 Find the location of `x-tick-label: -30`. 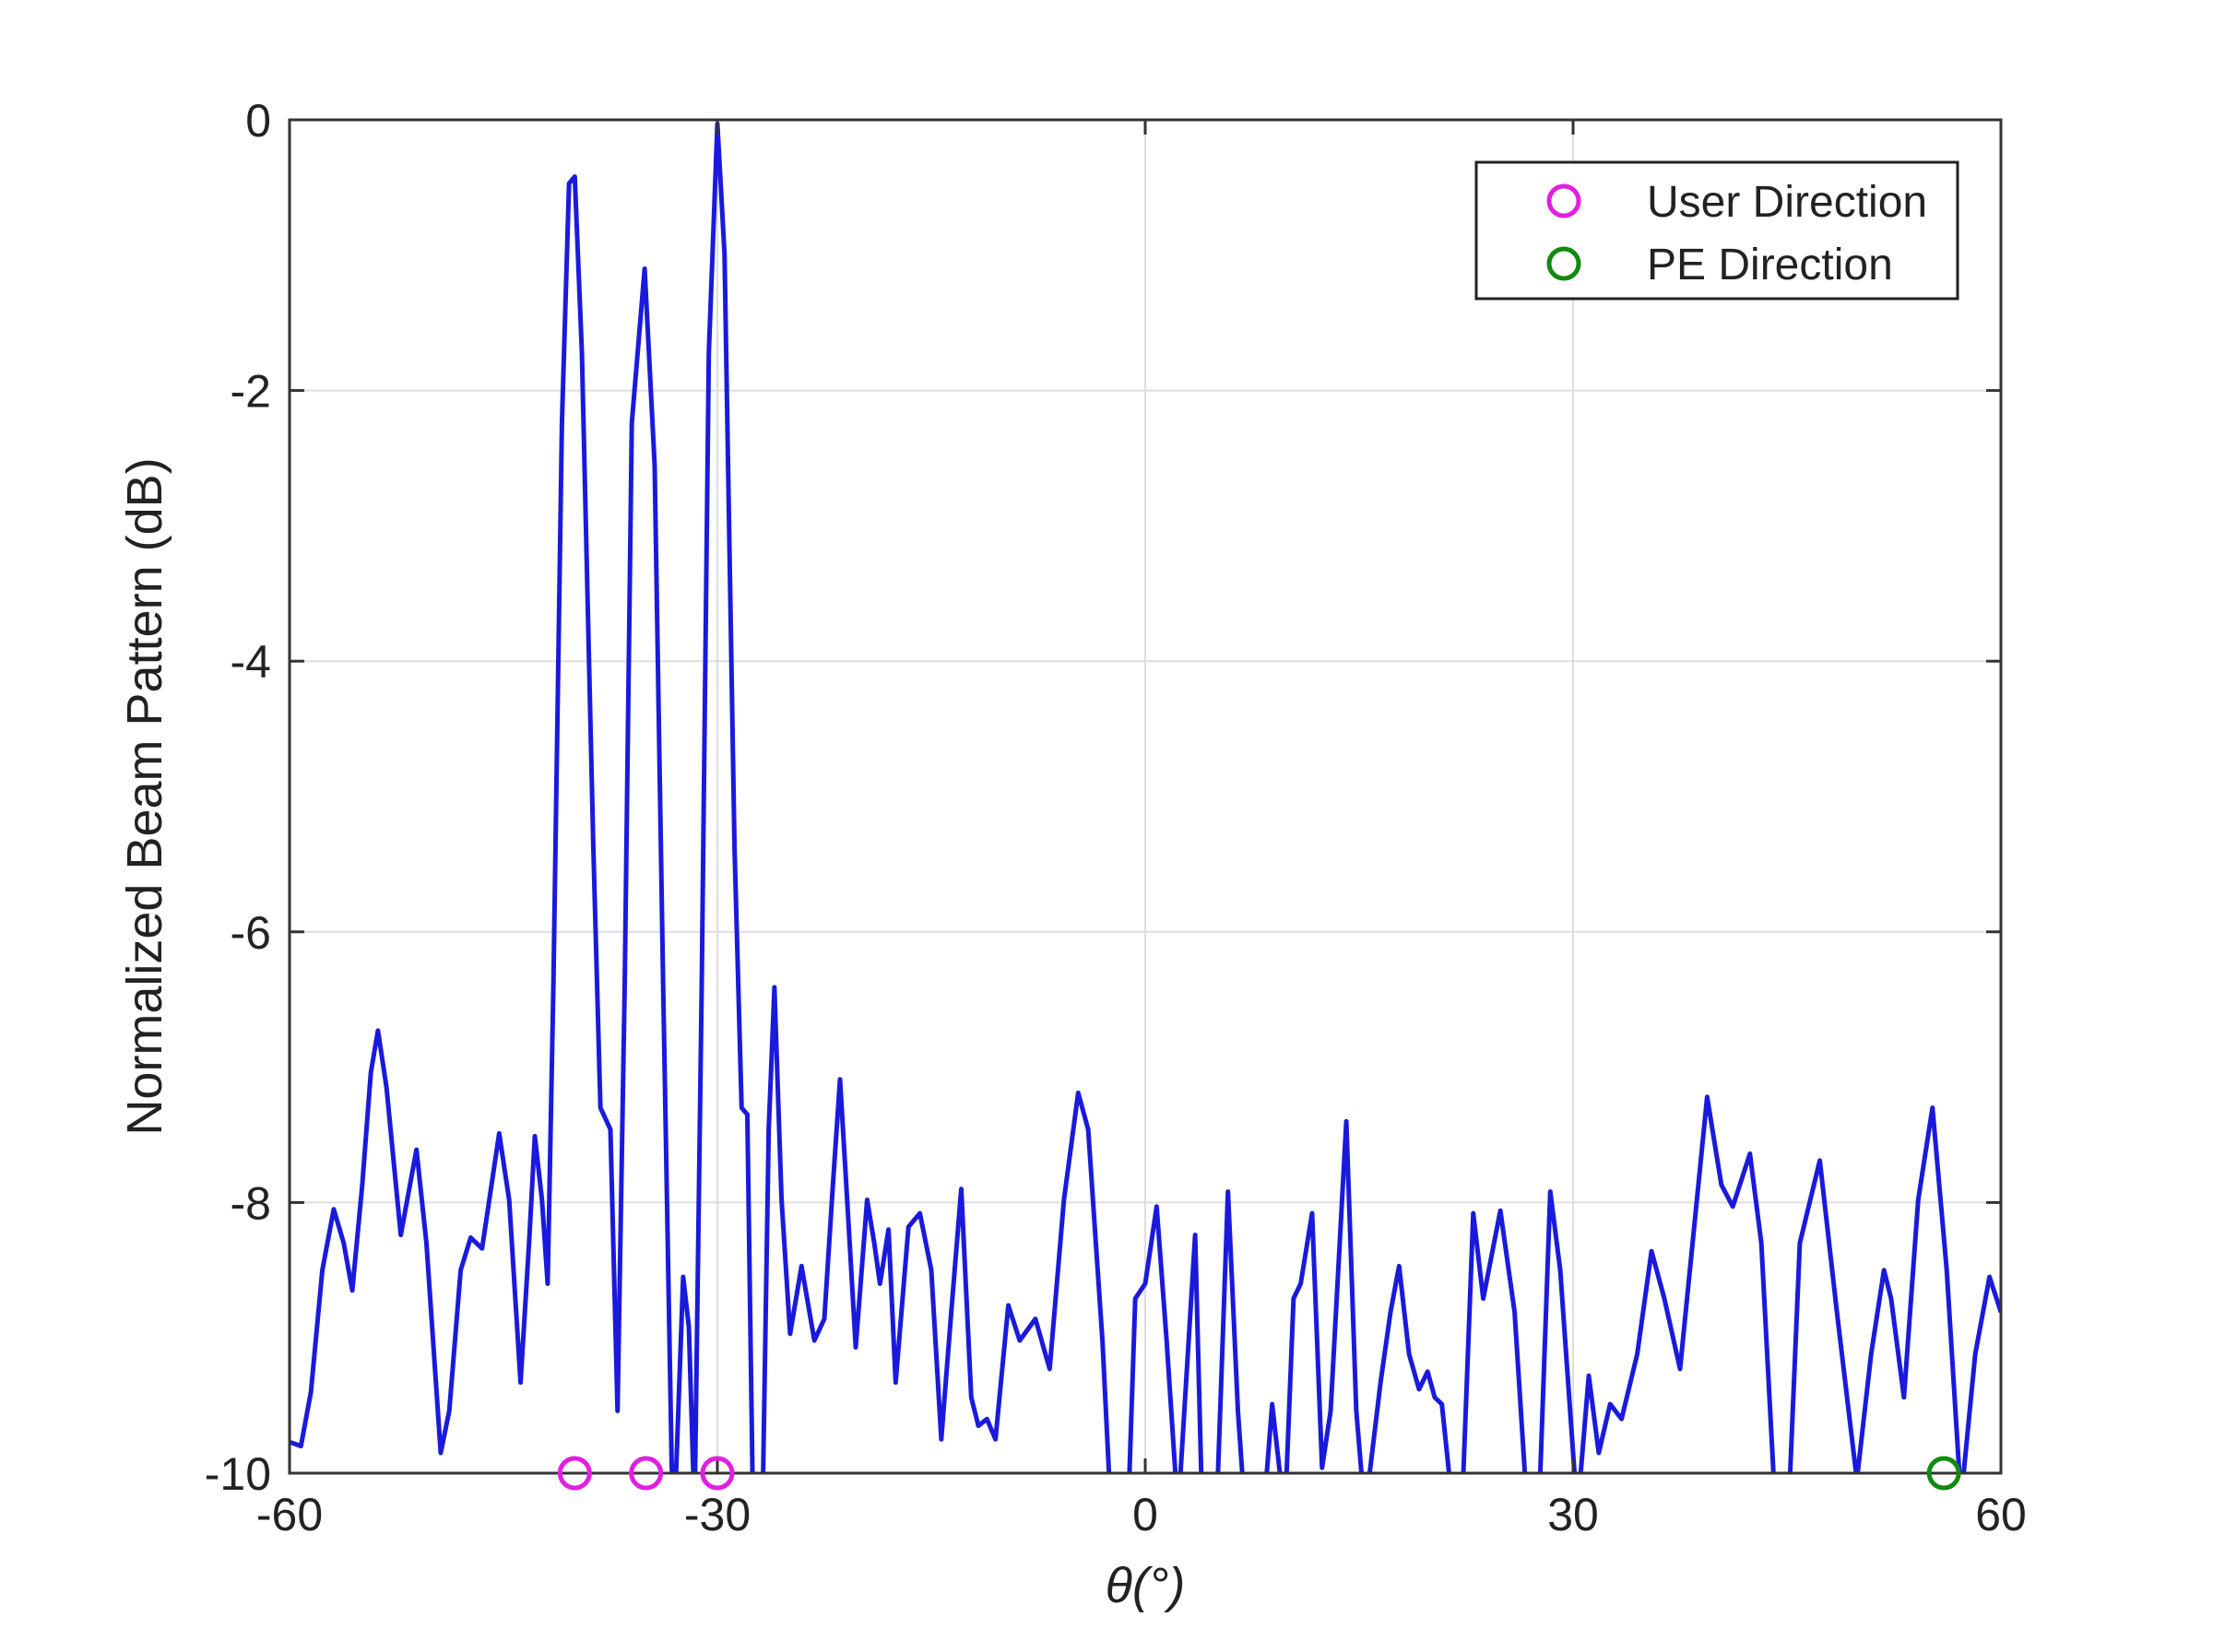

x-tick-label: -30 is located at coordinates (717, 1514).